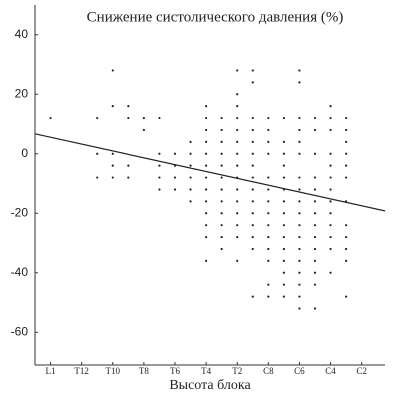 The height and width of the screenshot is (403, 400). Describe the element at coordinates (237, 371) in the screenshot. I see `x-tick-label: T2` at that location.